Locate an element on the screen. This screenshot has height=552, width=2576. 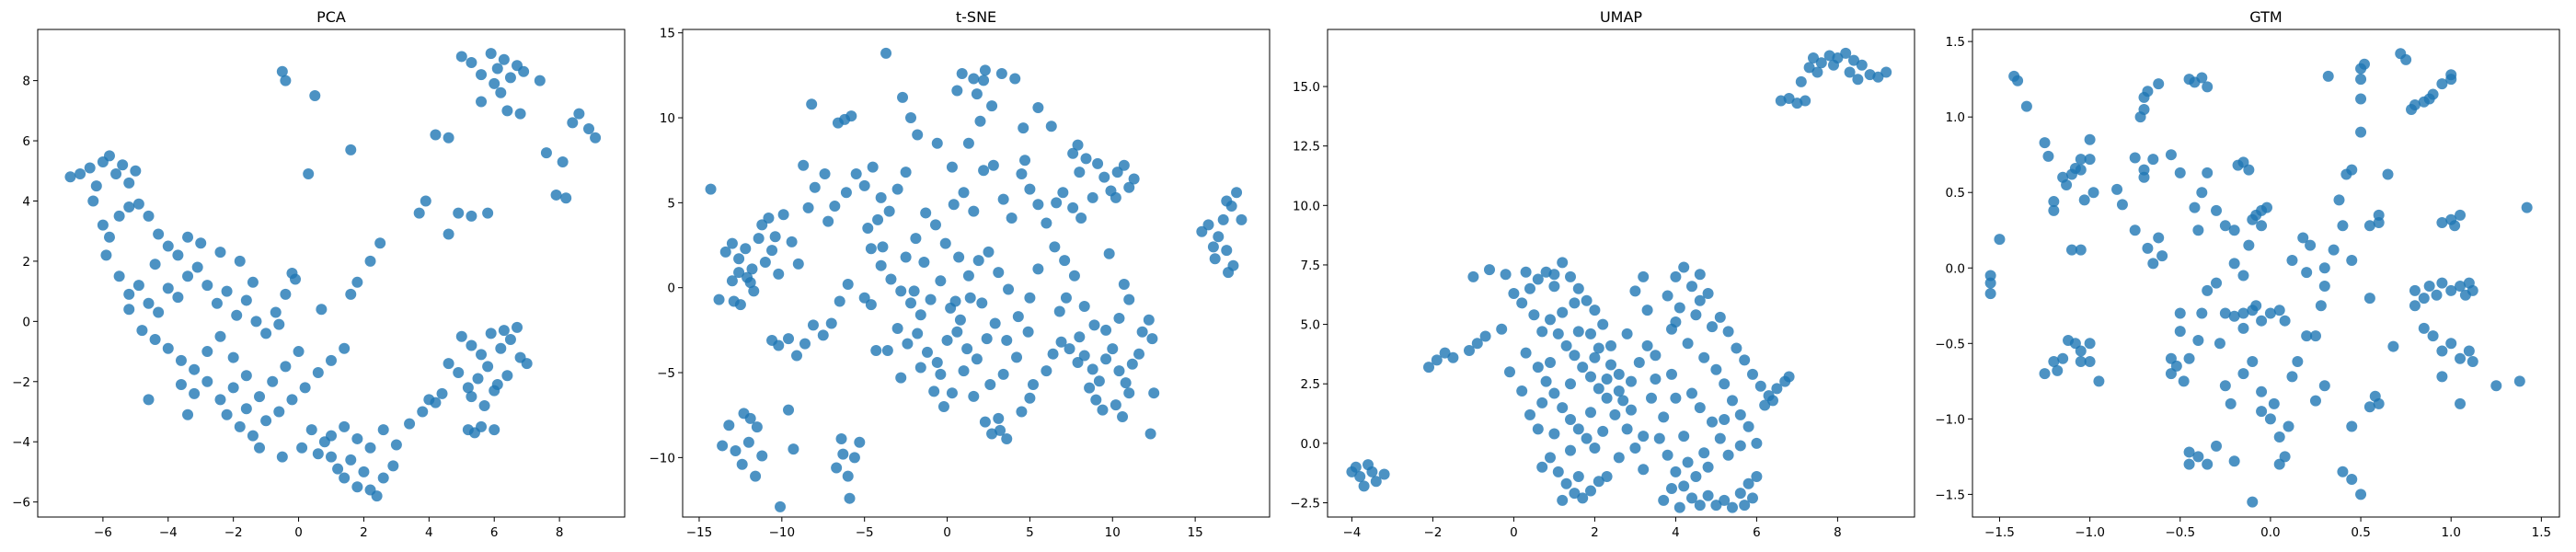
x-tick-label: 2 is located at coordinates (1595, 532).